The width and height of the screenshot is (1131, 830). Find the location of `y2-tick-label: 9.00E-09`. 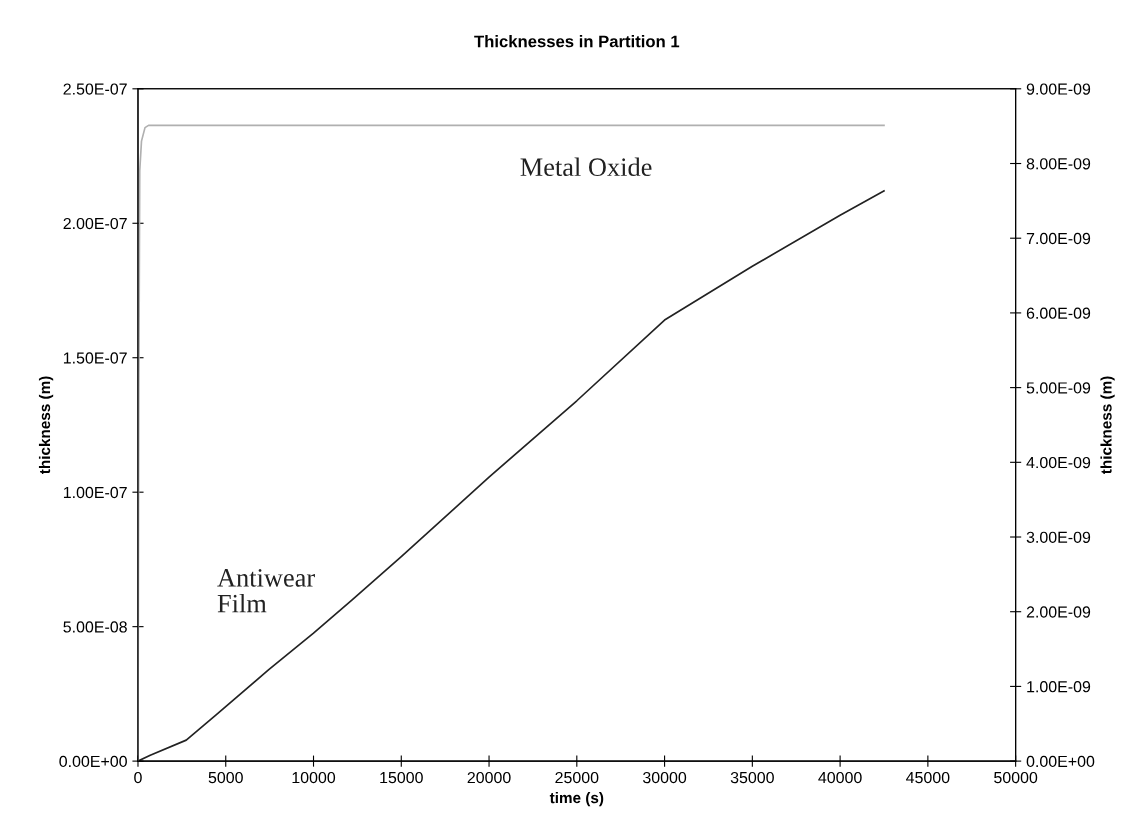

y2-tick-label: 9.00E-09 is located at coordinates (1058, 89).